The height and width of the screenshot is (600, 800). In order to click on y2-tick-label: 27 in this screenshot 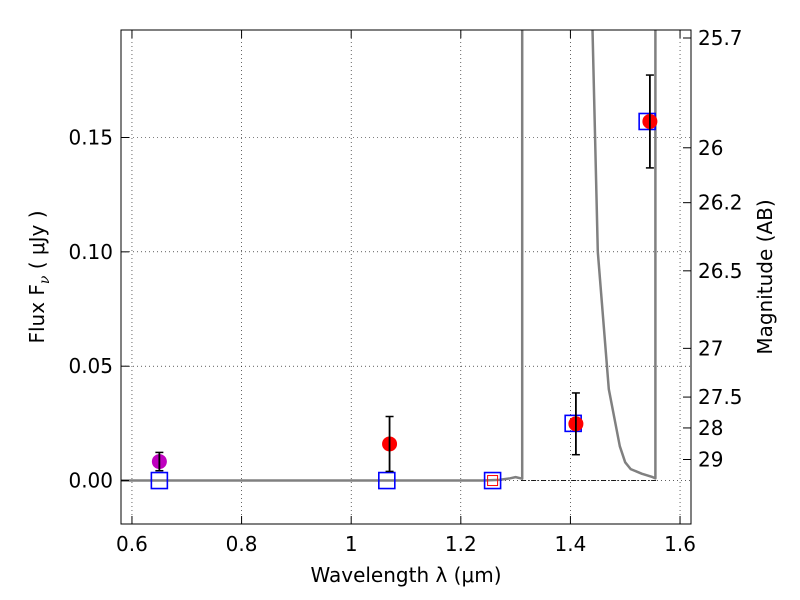, I will do `click(710, 348)`.